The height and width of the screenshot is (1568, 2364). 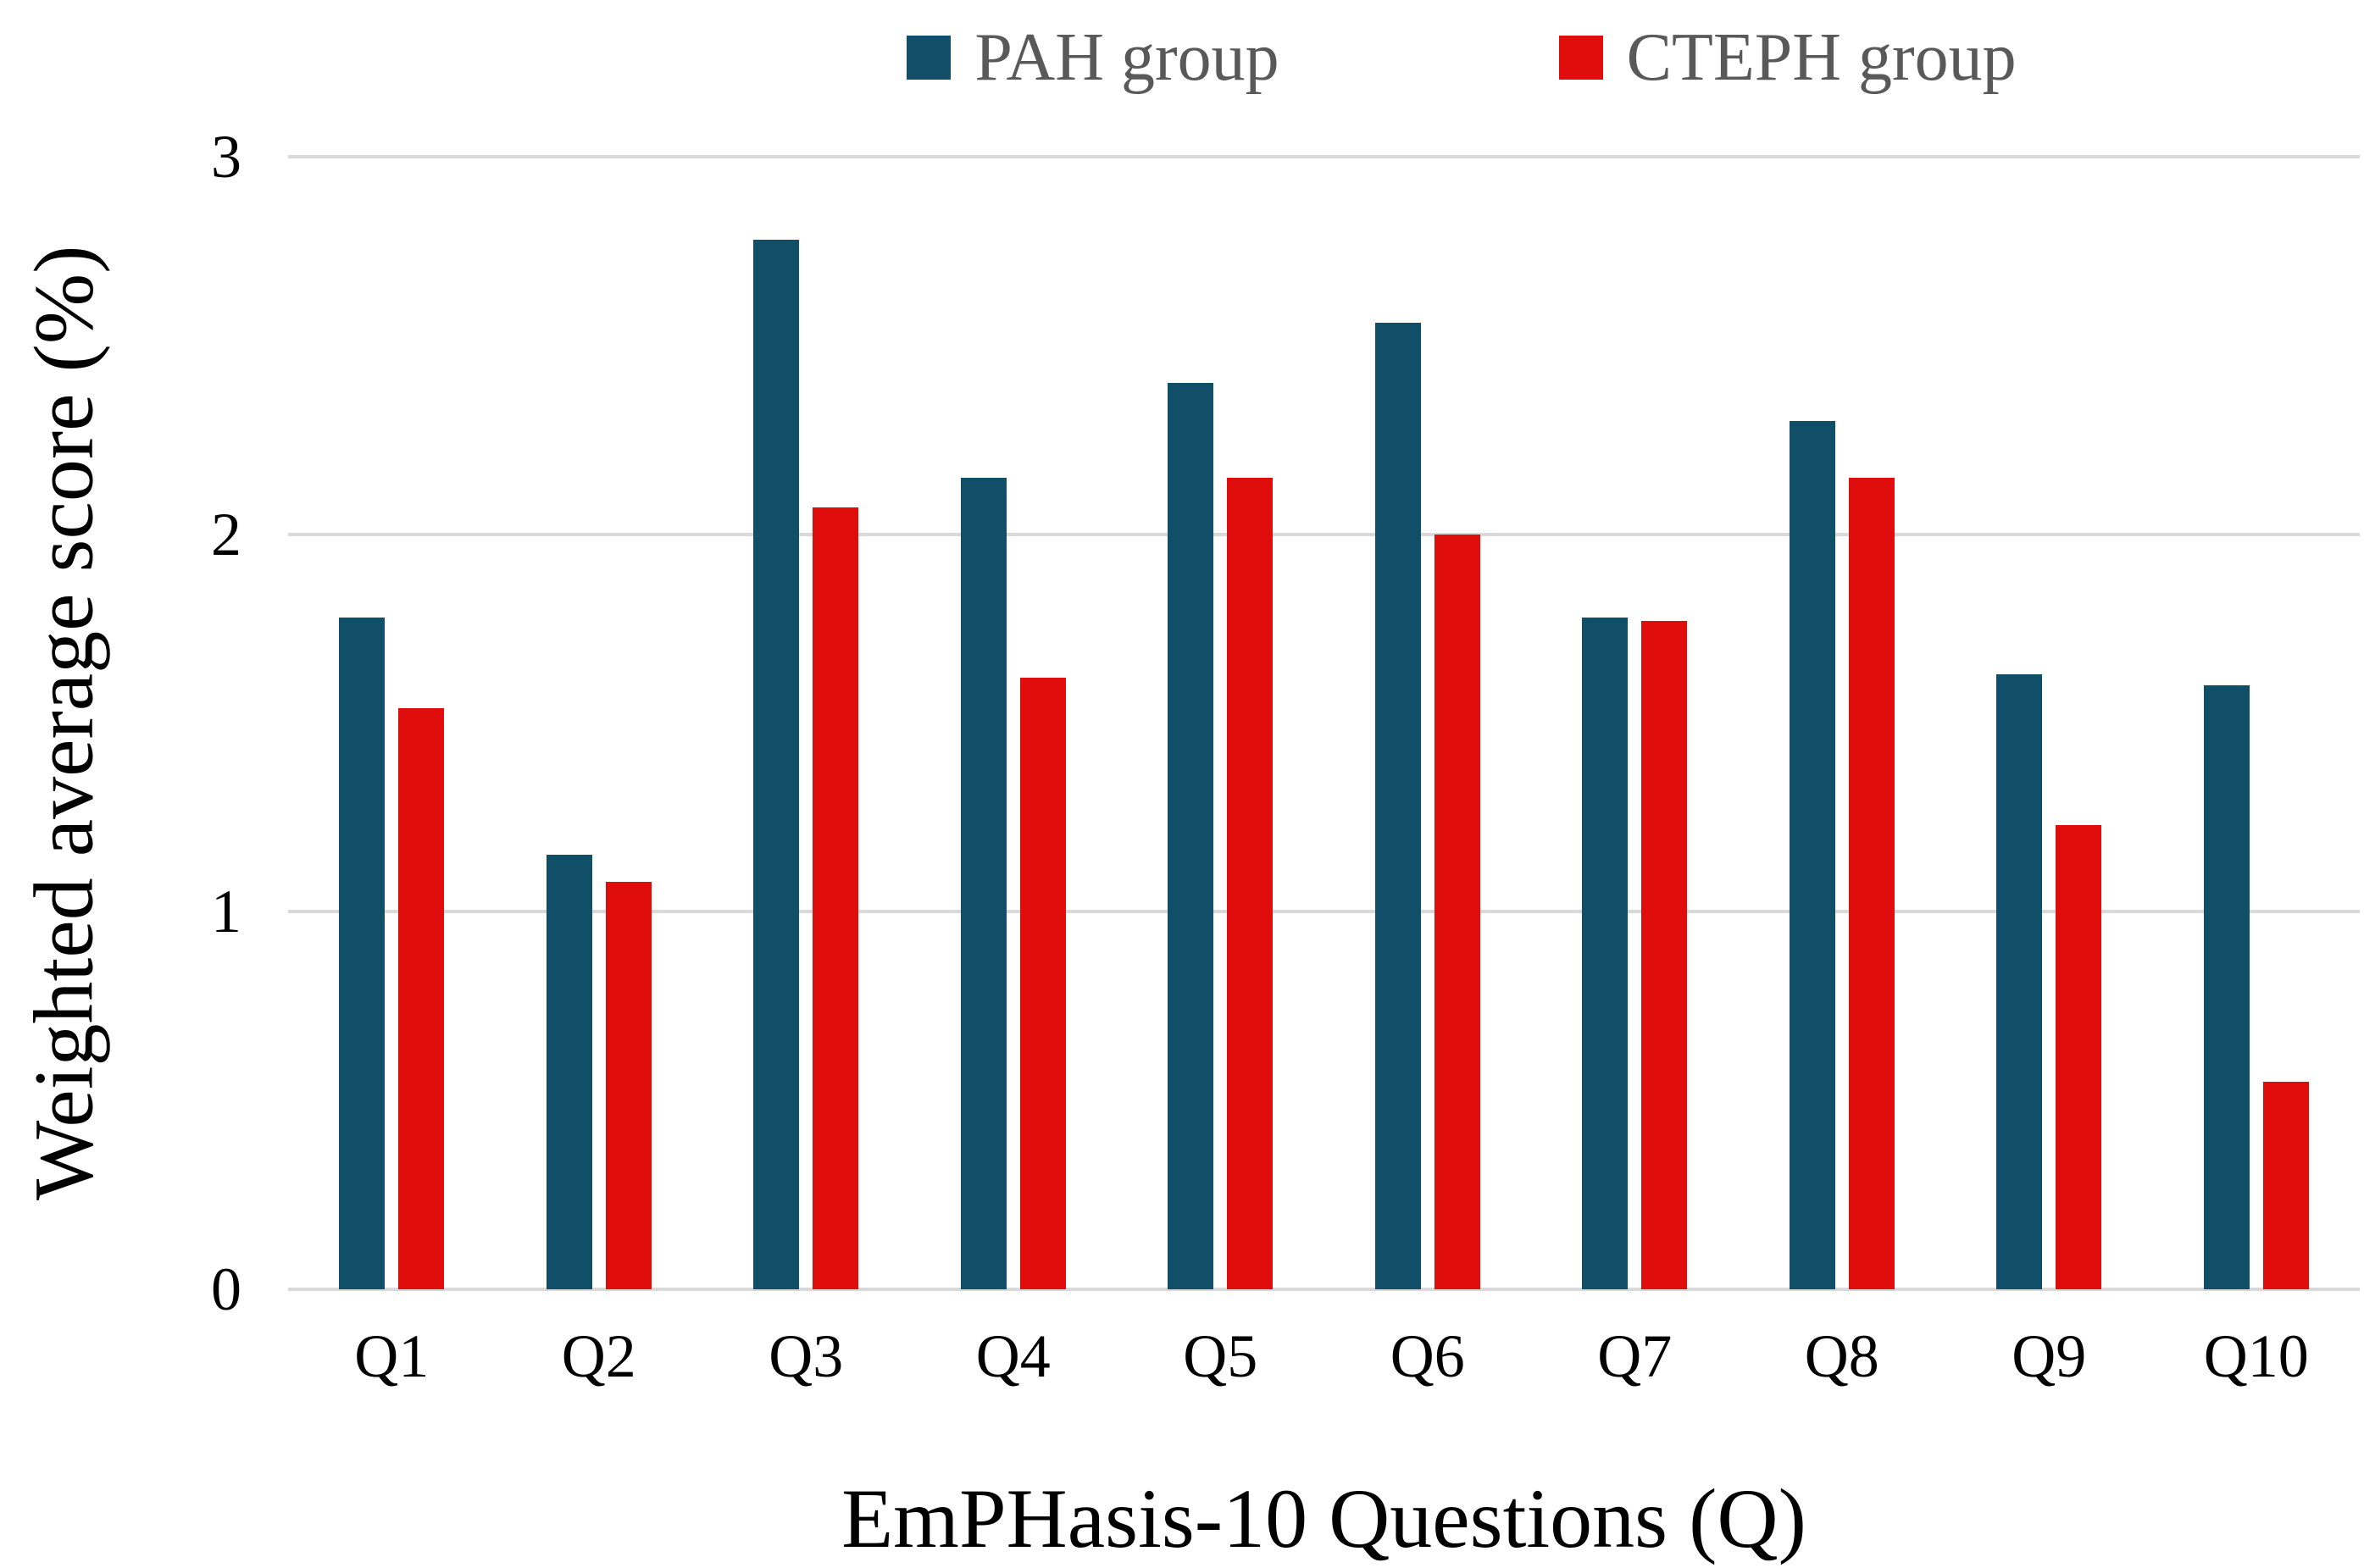 What do you see at coordinates (1871, 883) in the screenshot?
I see `bar-q8-cteph` at bounding box center [1871, 883].